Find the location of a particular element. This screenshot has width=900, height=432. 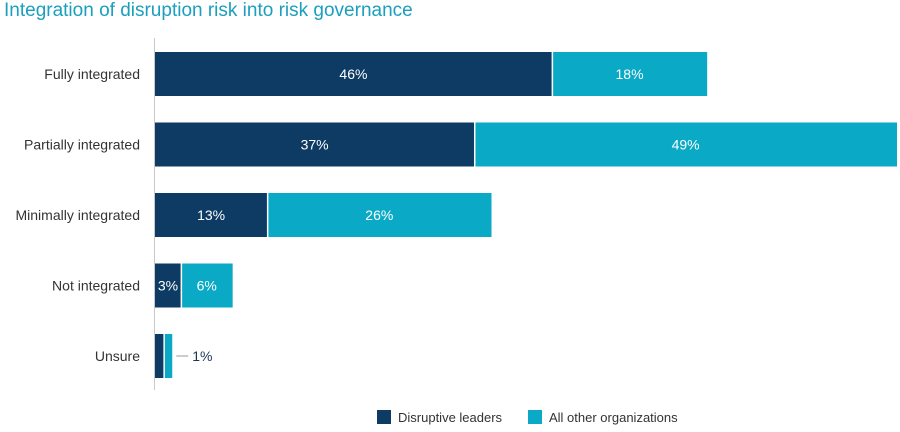

data-label: 37% is located at coordinates (315, 145).